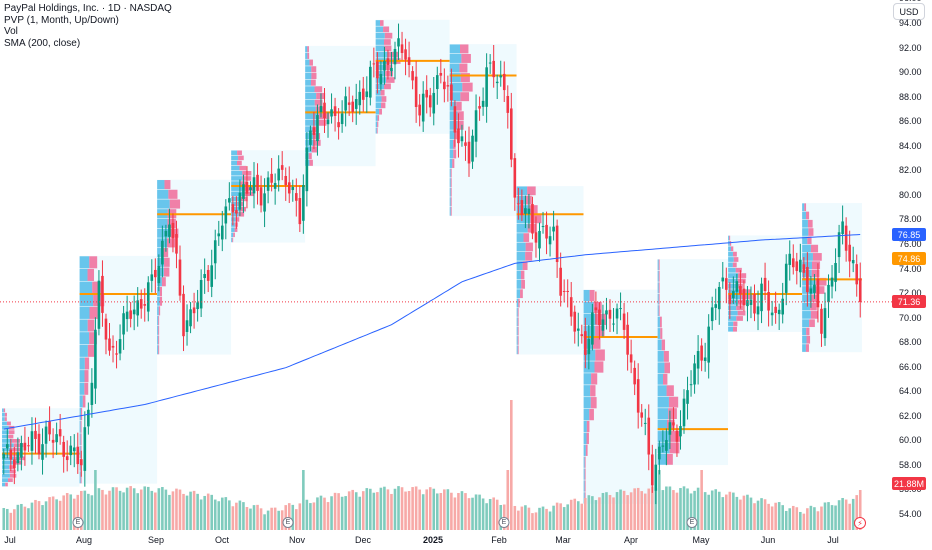 This screenshot has width=932, height=550. I want to click on x-tick-label: Nov, so click(297, 540).